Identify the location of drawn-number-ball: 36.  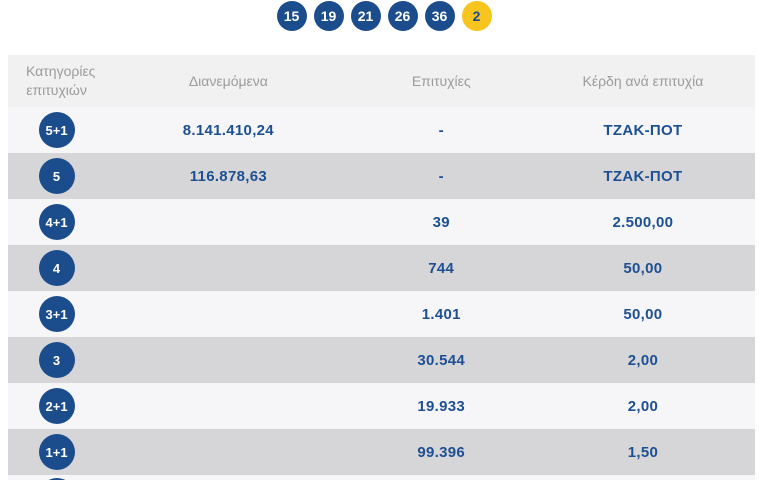
(439, 16).